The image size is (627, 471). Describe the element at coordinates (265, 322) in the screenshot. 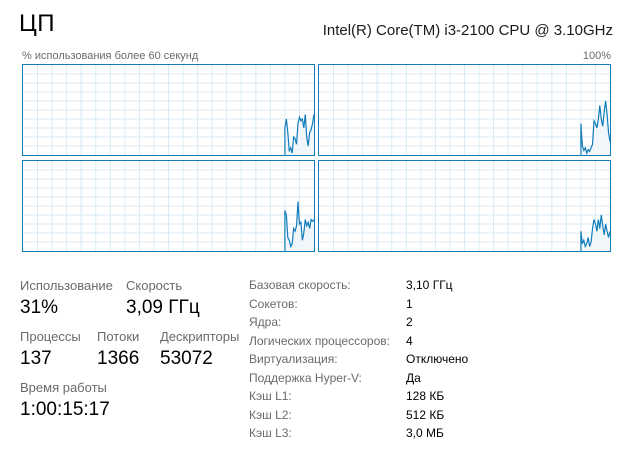

I see `detail-key: Ядра:` at that location.